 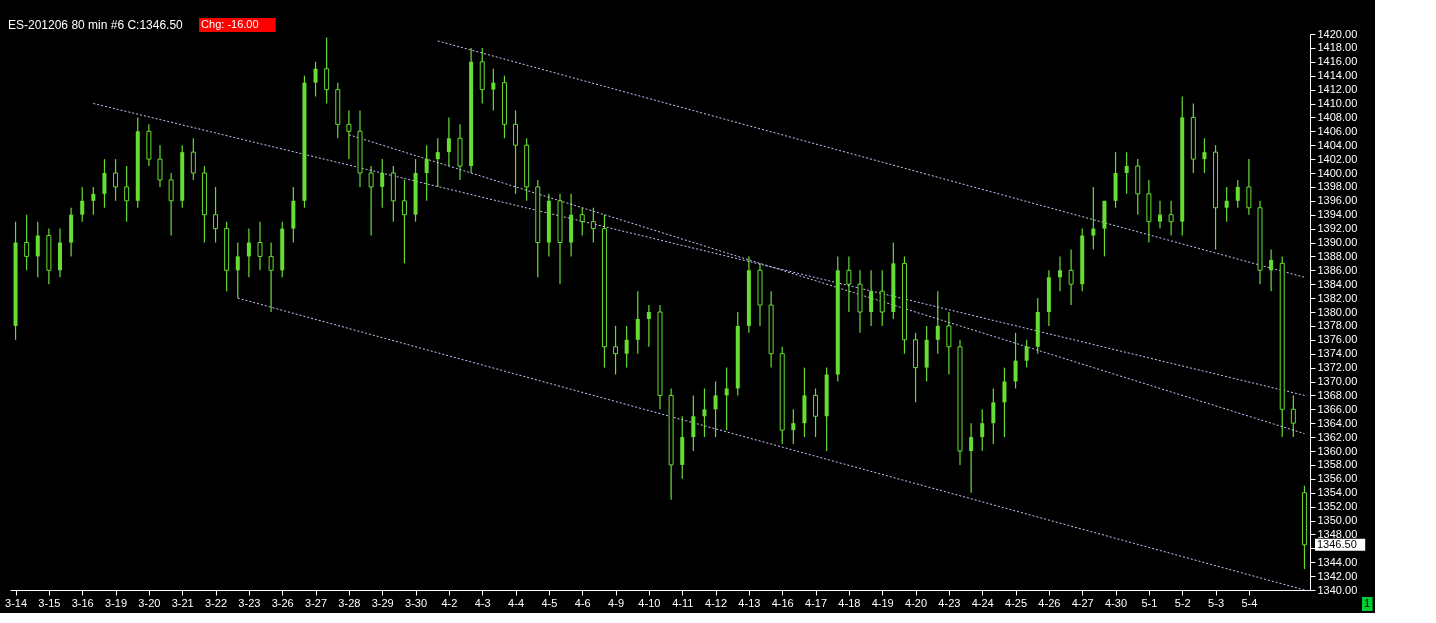 What do you see at coordinates (1337, 283) in the screenshot?
I see `y-tick-label: 1384.00` at bounding box center [1337, 283].